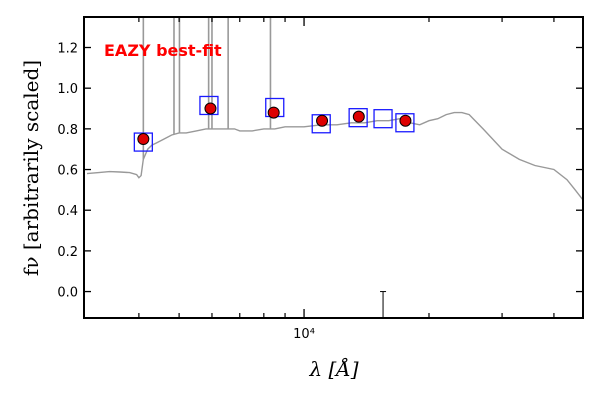 The image size is (600, 400). What do you see at coordinates (67, 252) in the screenshot?
I see `y-tick-label-1: 0.2` at bounding box center [67, 252].